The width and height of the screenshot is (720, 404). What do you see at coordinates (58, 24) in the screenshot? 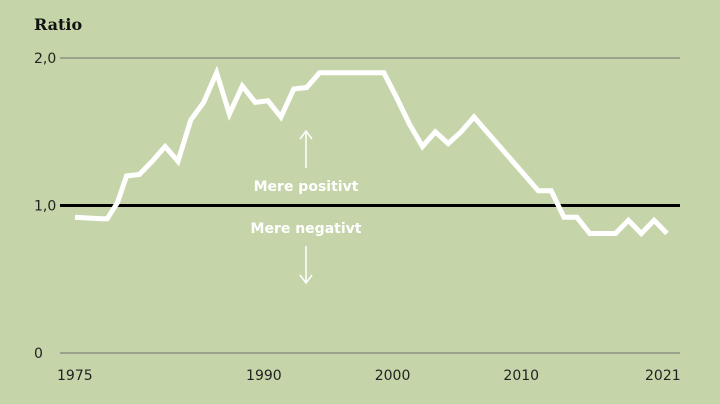
I see `chart-title: Ratio` at bounding box center [58, 24].